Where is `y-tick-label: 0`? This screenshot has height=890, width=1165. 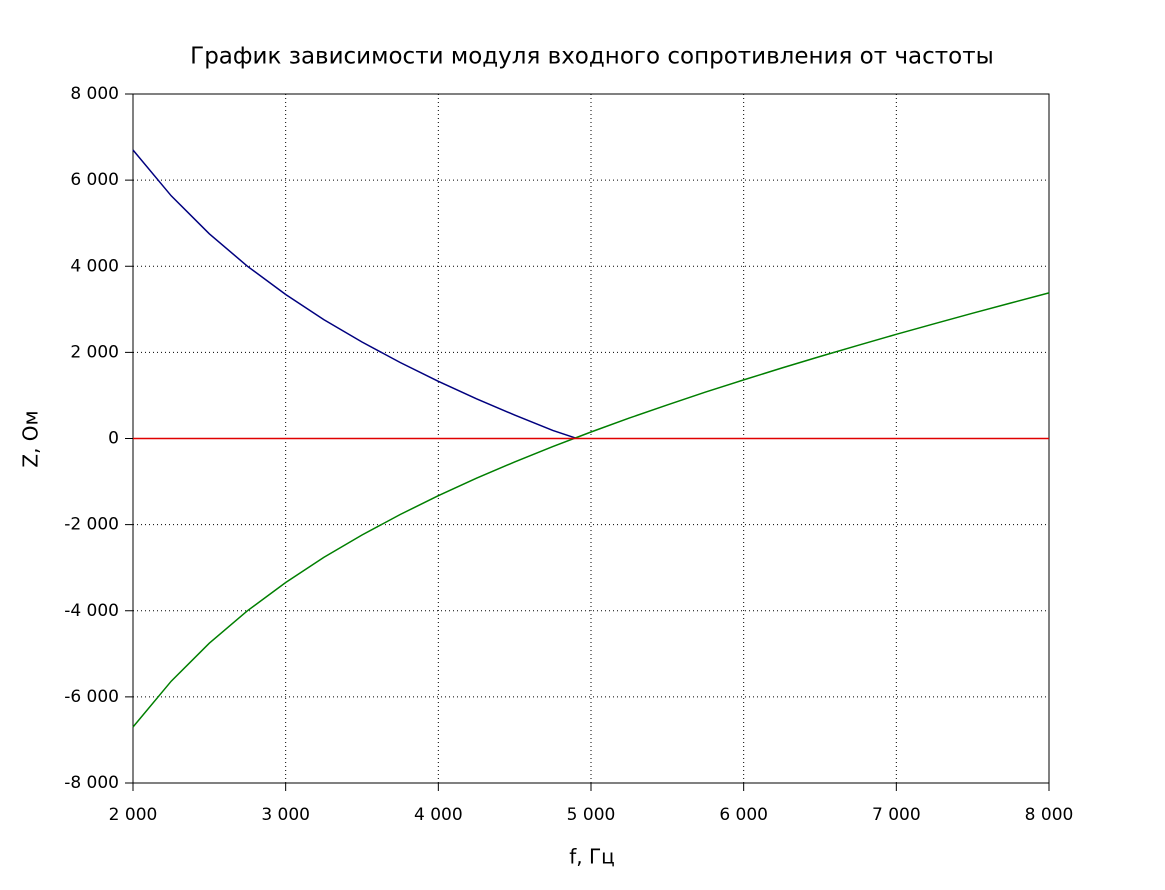
y-tick-label: 0 is located at coordinates (113, 439).